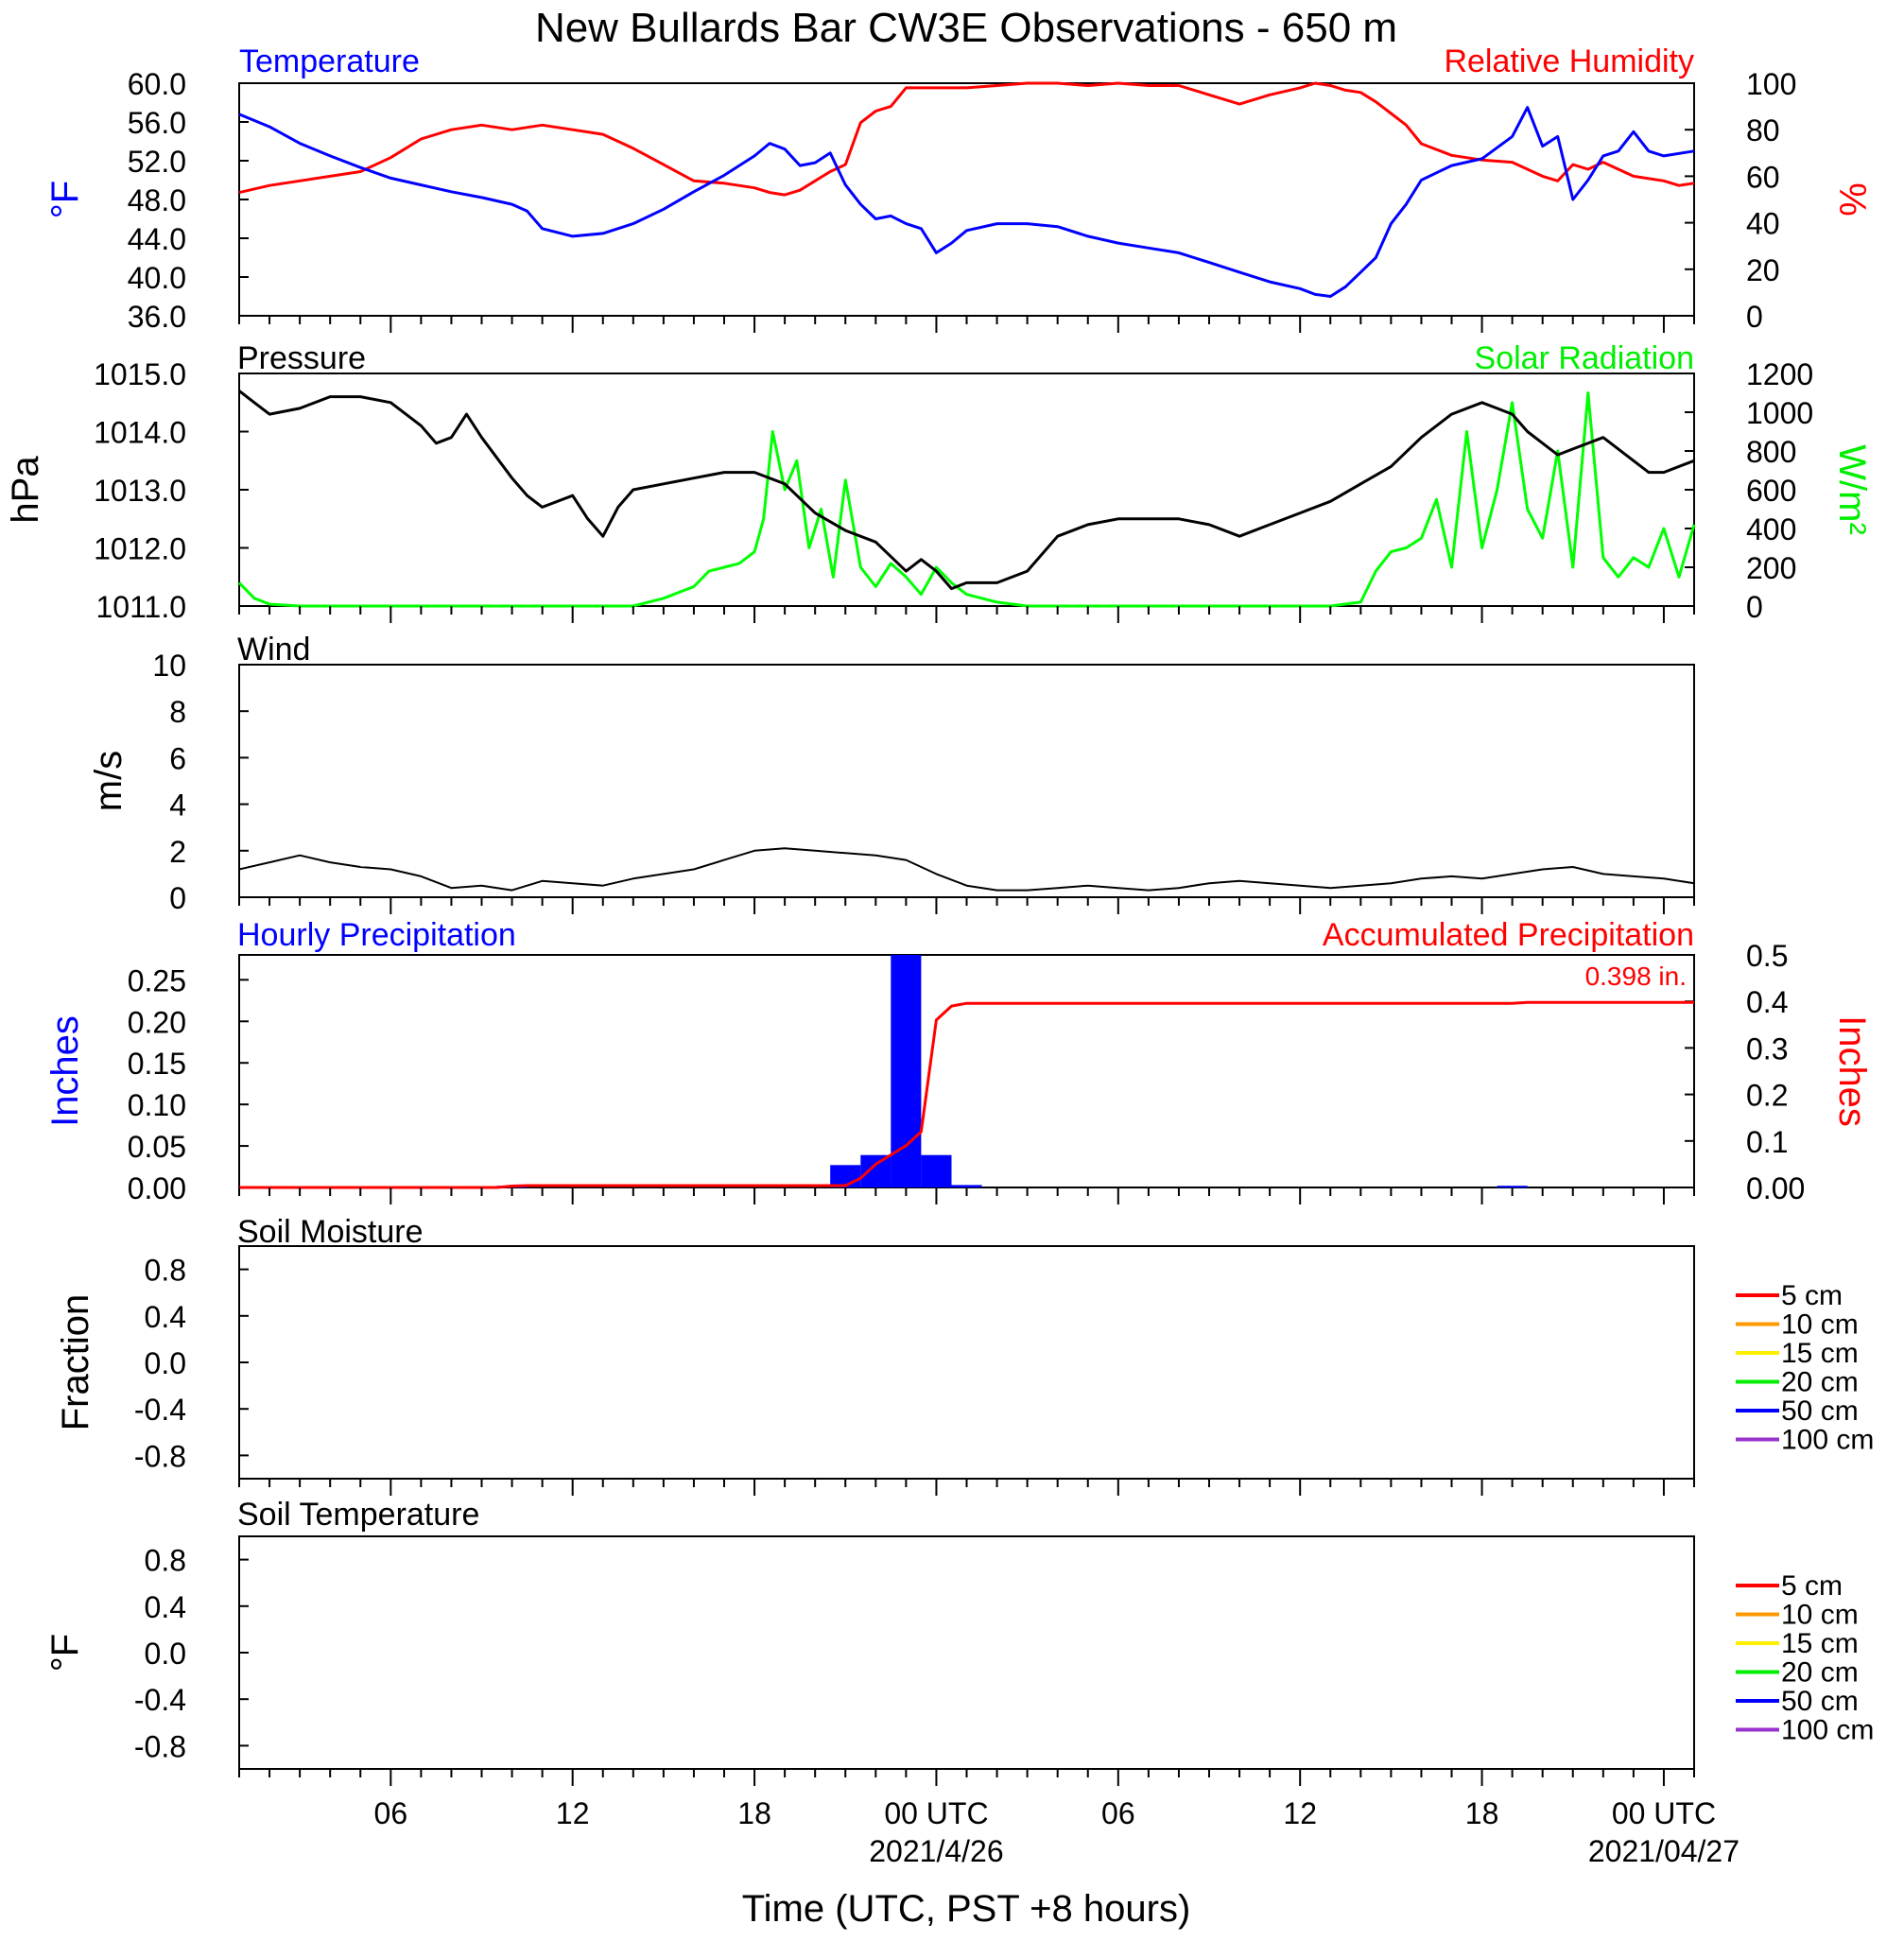 The height and width of the screenshot is (1941, 1904). What do you see at coordinates (165, 1363) in the screenshot?
I see `soil-moisture-tick-label: 0.0` at bounding box center [165, 1363].